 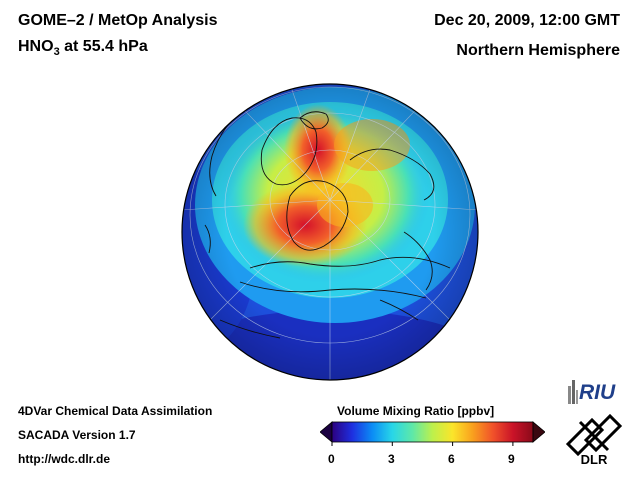 What do you see at coordinates (326, 432) in the screenshot?
I see `colorbar-left-arrow` at bounding box center [326, 432].